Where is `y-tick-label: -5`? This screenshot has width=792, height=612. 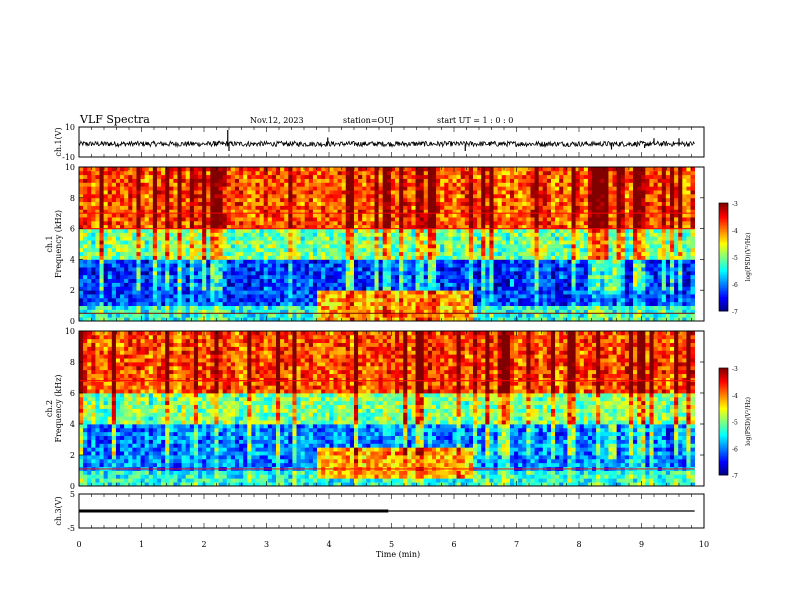 y-tick-label: -5 is located at coordinates (71, 528).